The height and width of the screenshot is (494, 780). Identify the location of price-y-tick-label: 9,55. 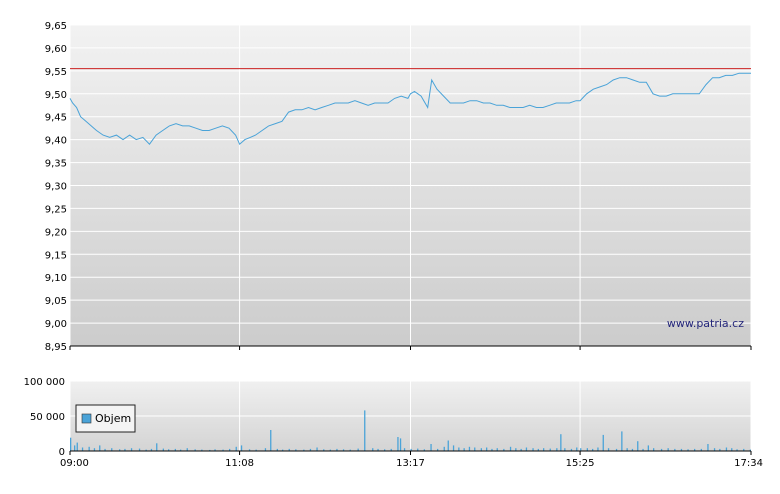
(56, 72).